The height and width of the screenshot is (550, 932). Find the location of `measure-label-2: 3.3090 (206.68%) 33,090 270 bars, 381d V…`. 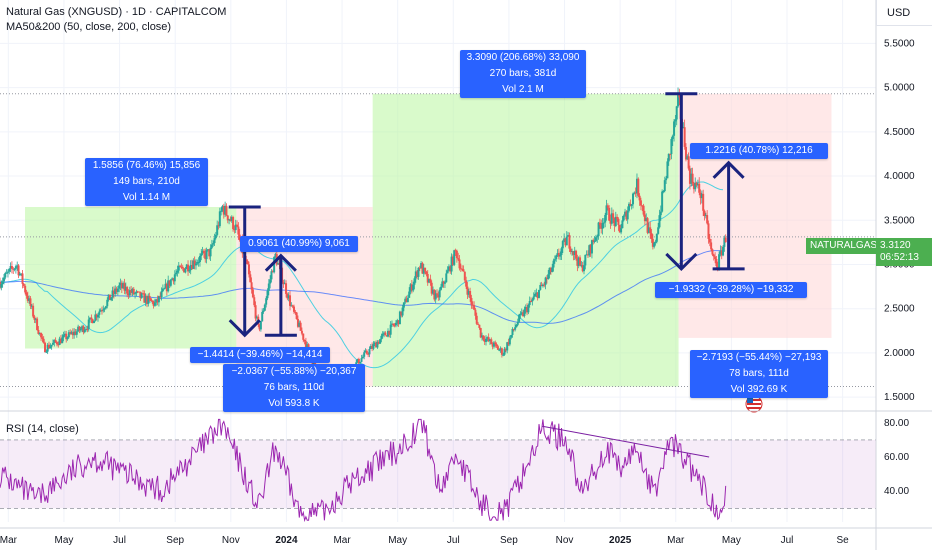

measure-label-2: 3.3090 (206.68%) 33,090 270 bars, 381d V… is located at coordinates (523, 74).